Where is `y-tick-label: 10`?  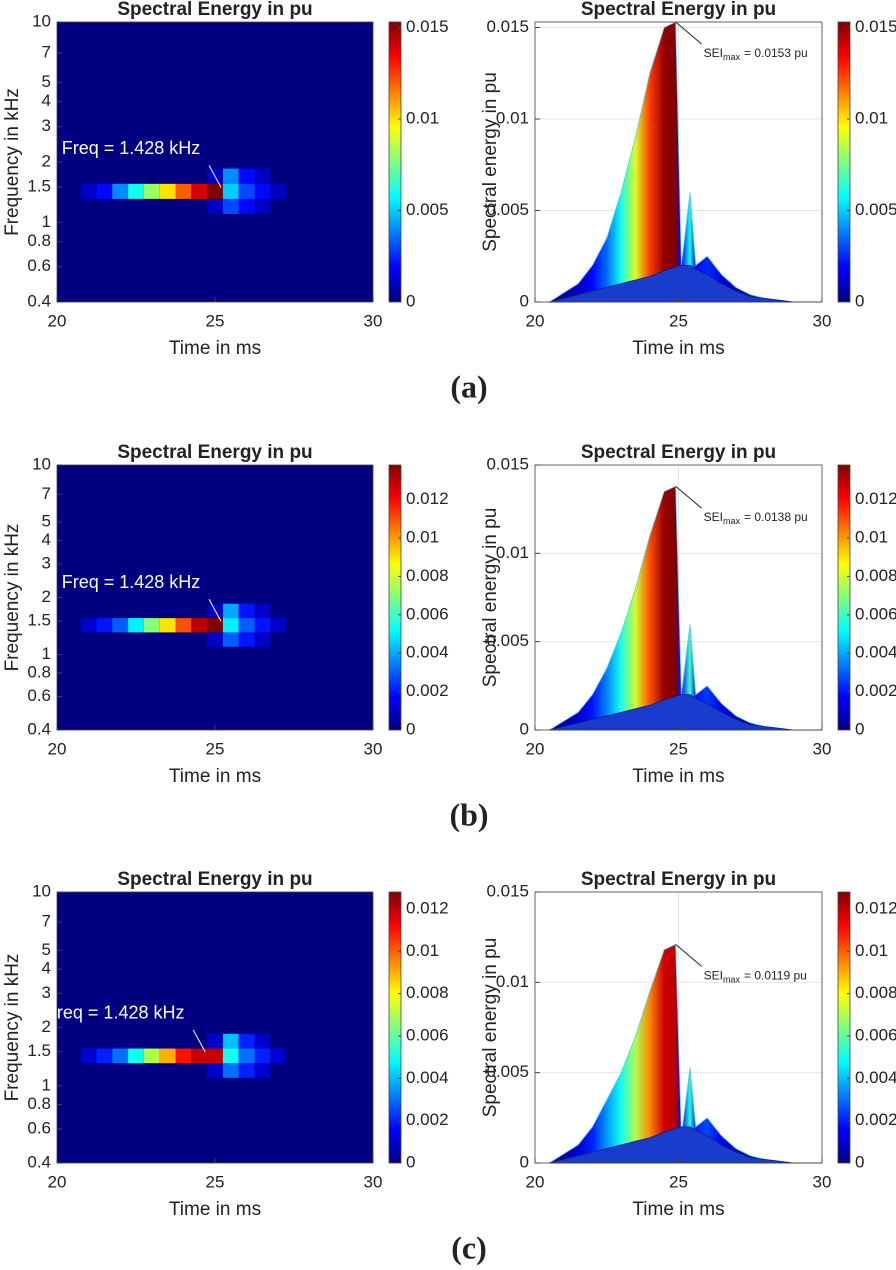 y-tick-label: 10 is located at coordinates (41, 463).